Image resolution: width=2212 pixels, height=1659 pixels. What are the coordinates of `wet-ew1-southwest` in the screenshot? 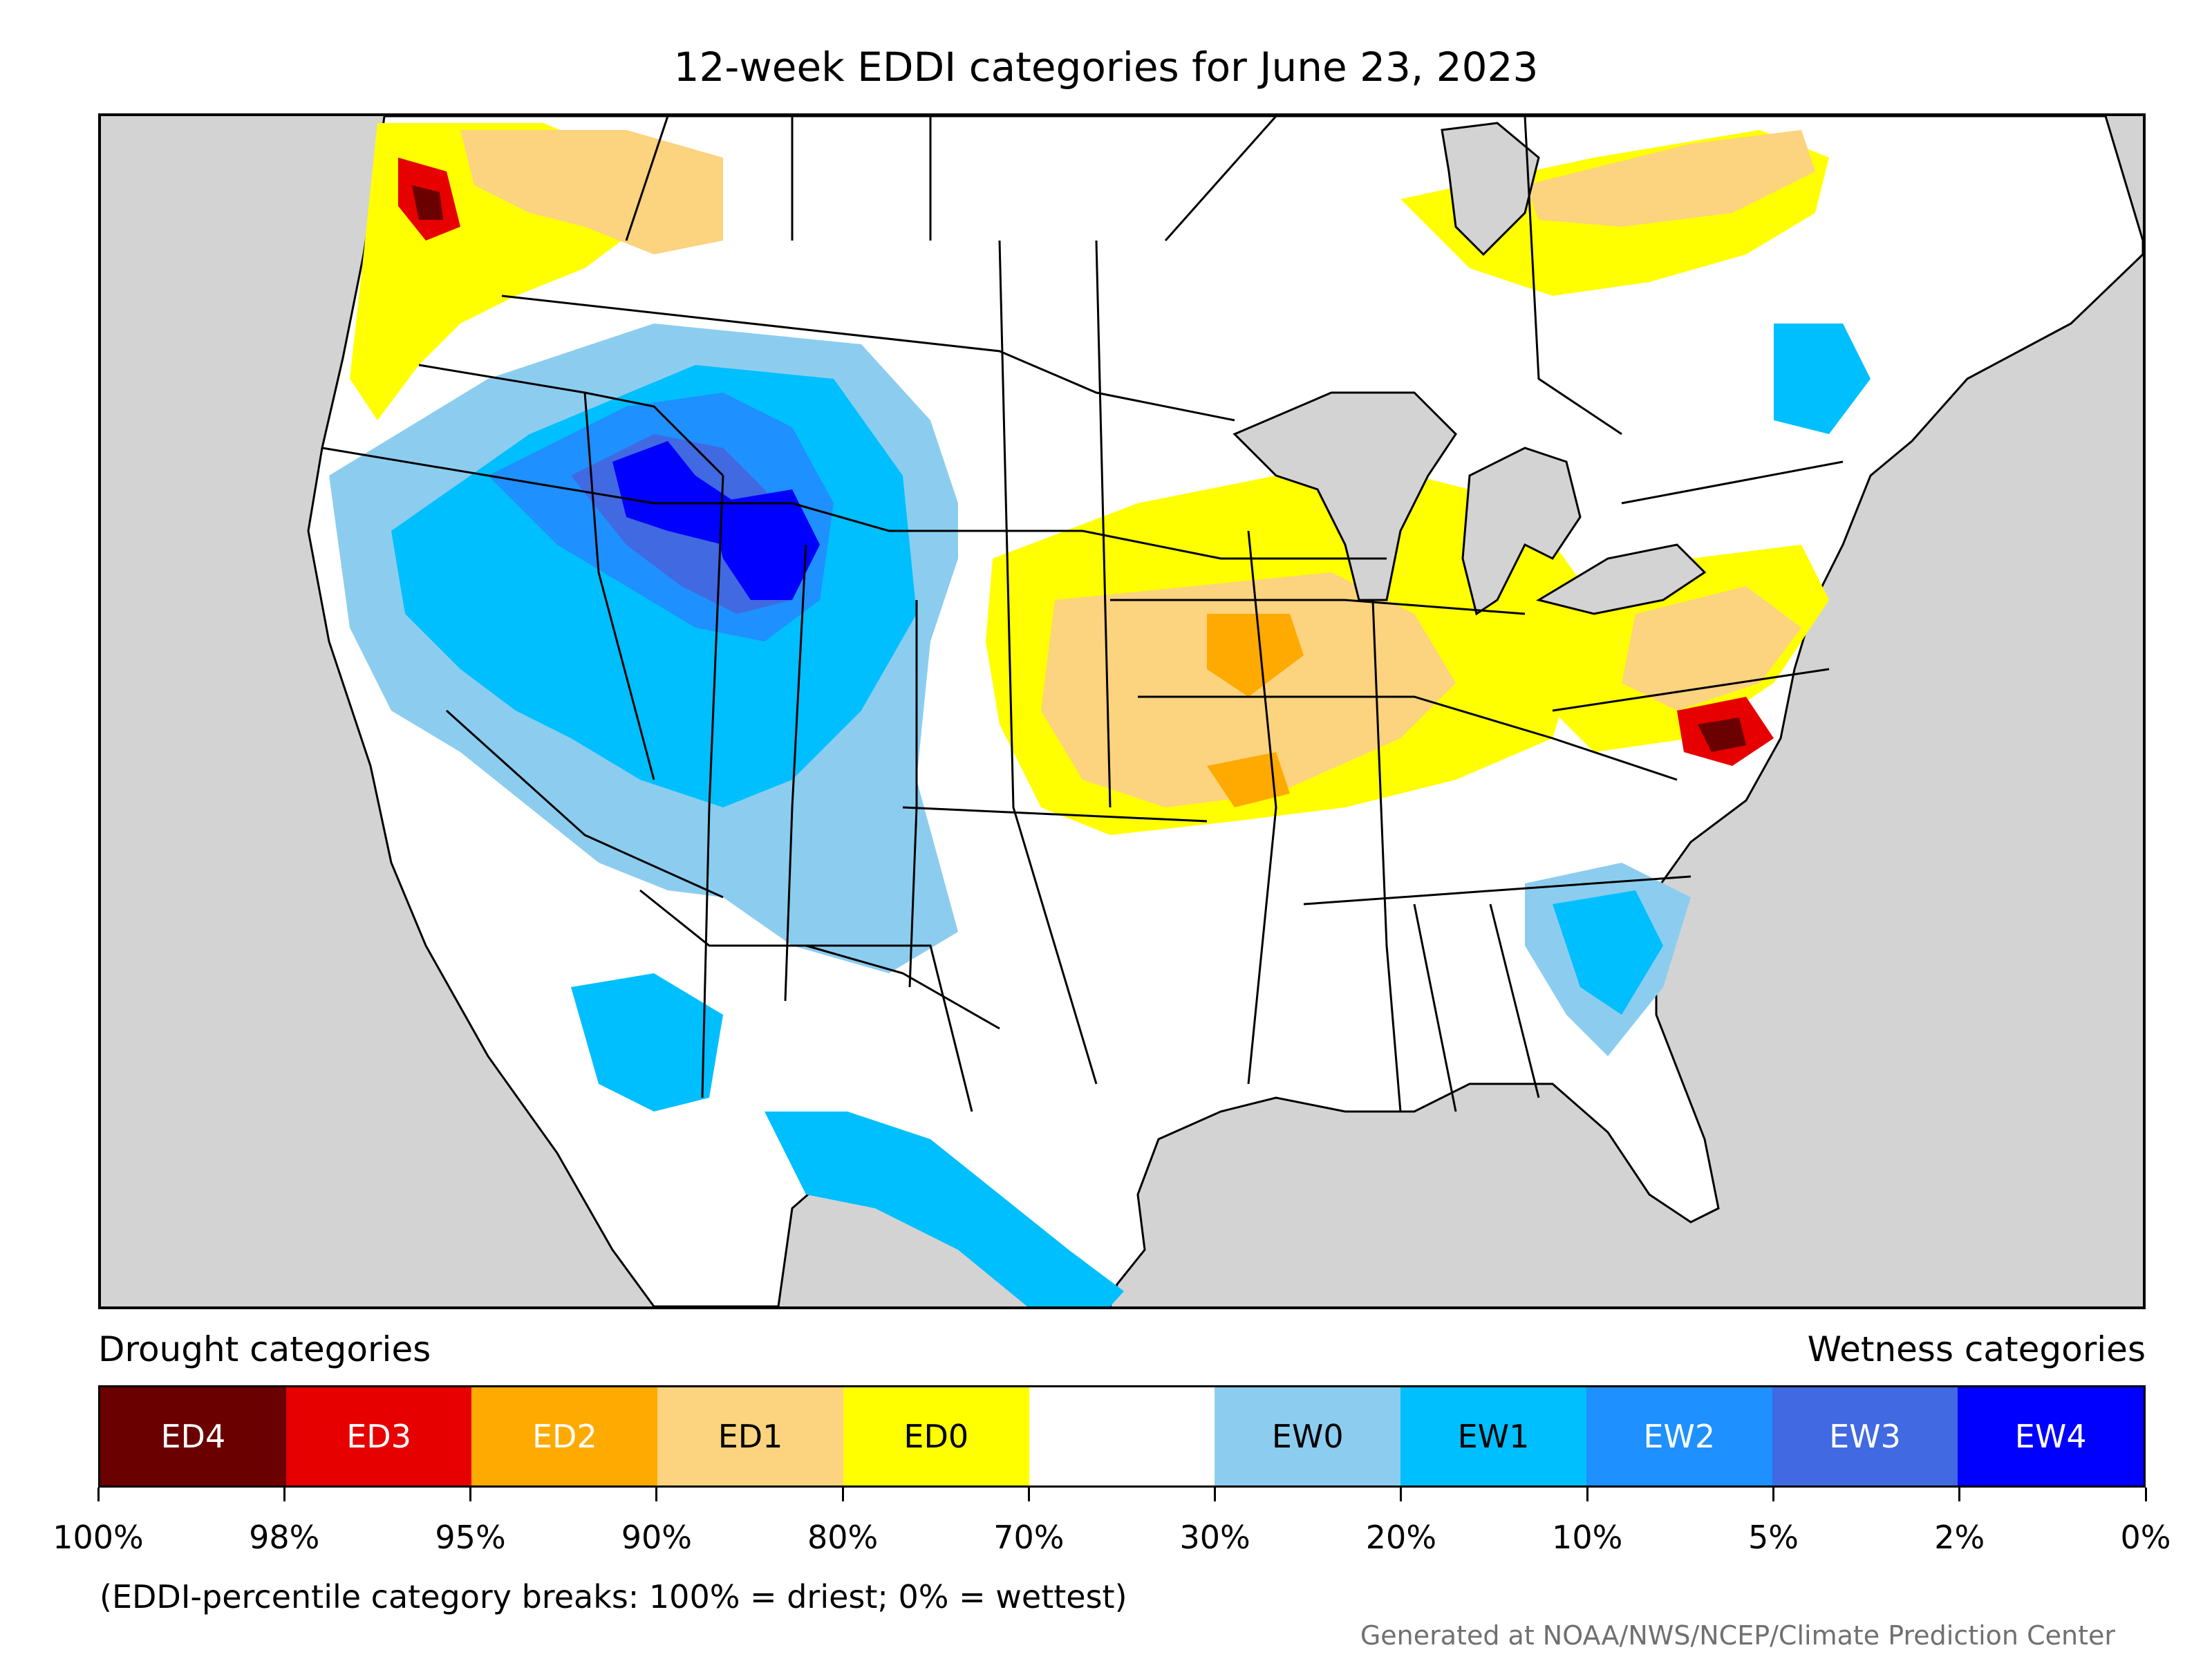 It's located at (647, 1042).